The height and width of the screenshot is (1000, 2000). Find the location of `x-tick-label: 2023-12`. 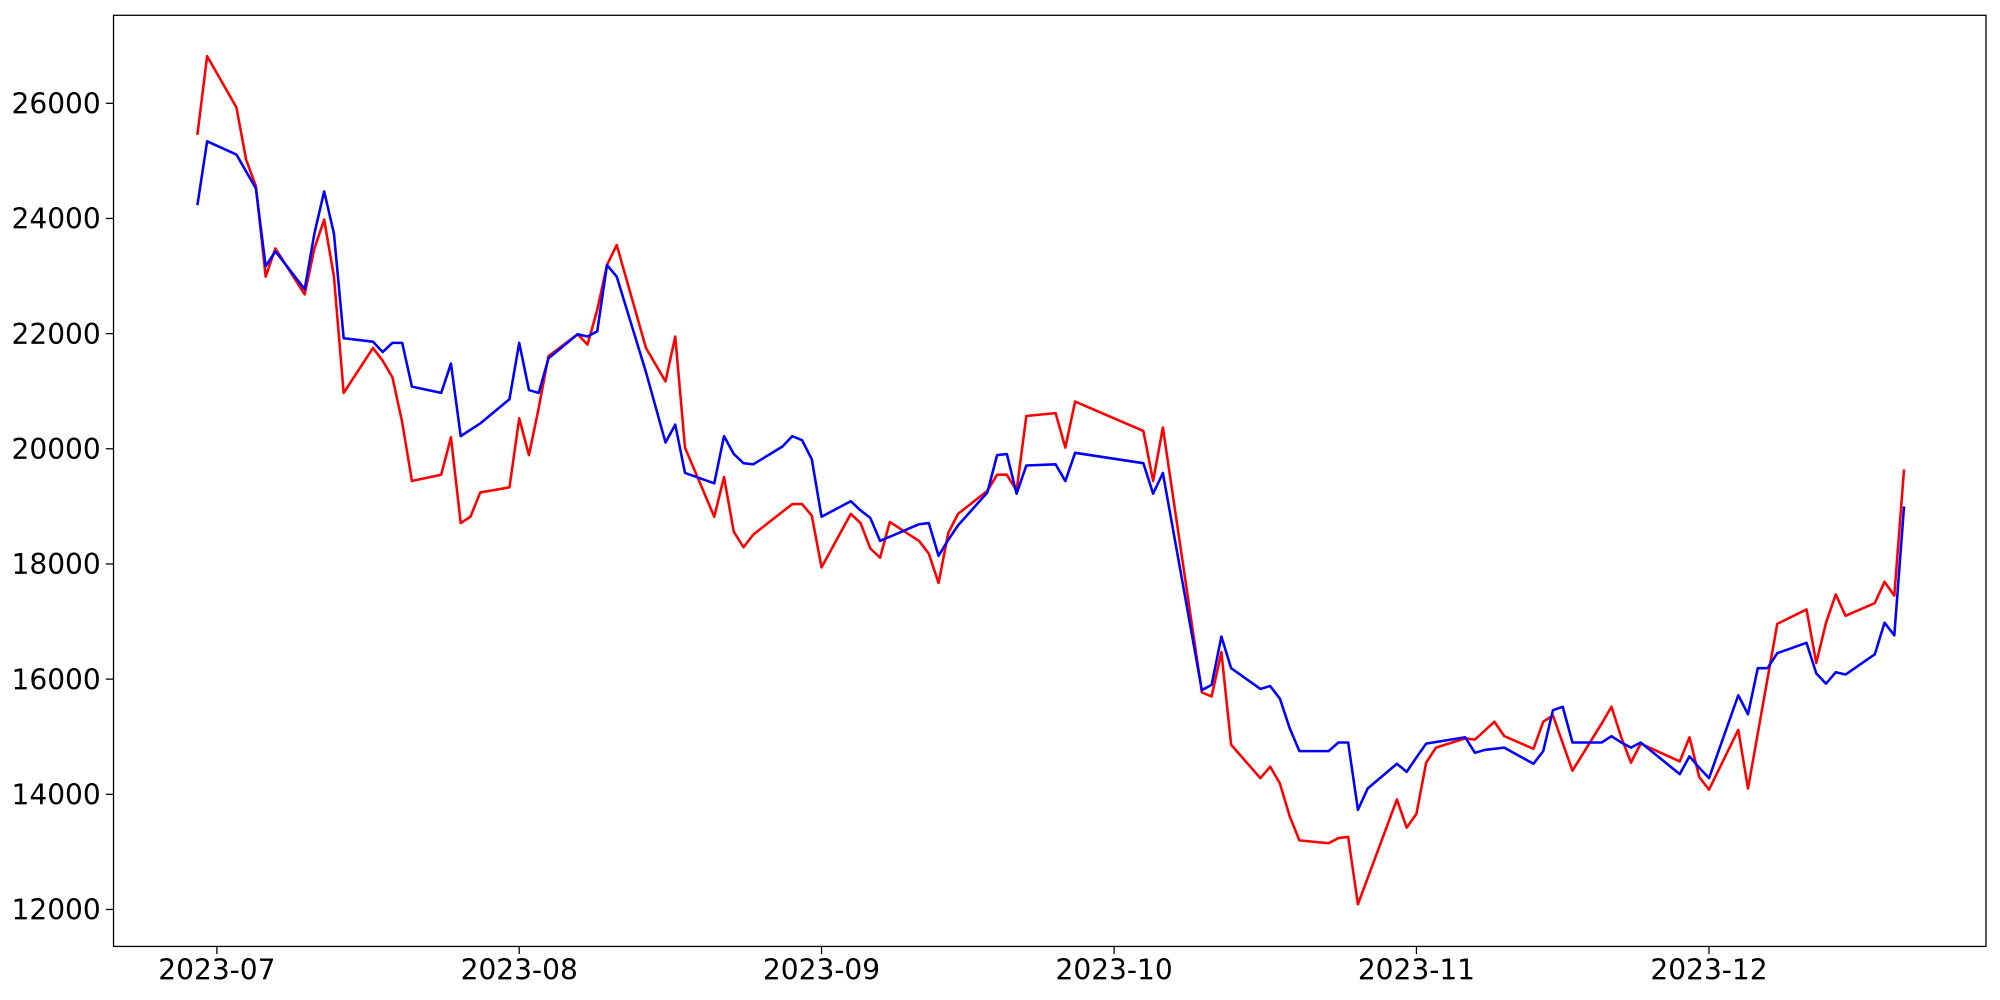

x-tick-label: 2023-12 is located at coordinates (1708, 970).